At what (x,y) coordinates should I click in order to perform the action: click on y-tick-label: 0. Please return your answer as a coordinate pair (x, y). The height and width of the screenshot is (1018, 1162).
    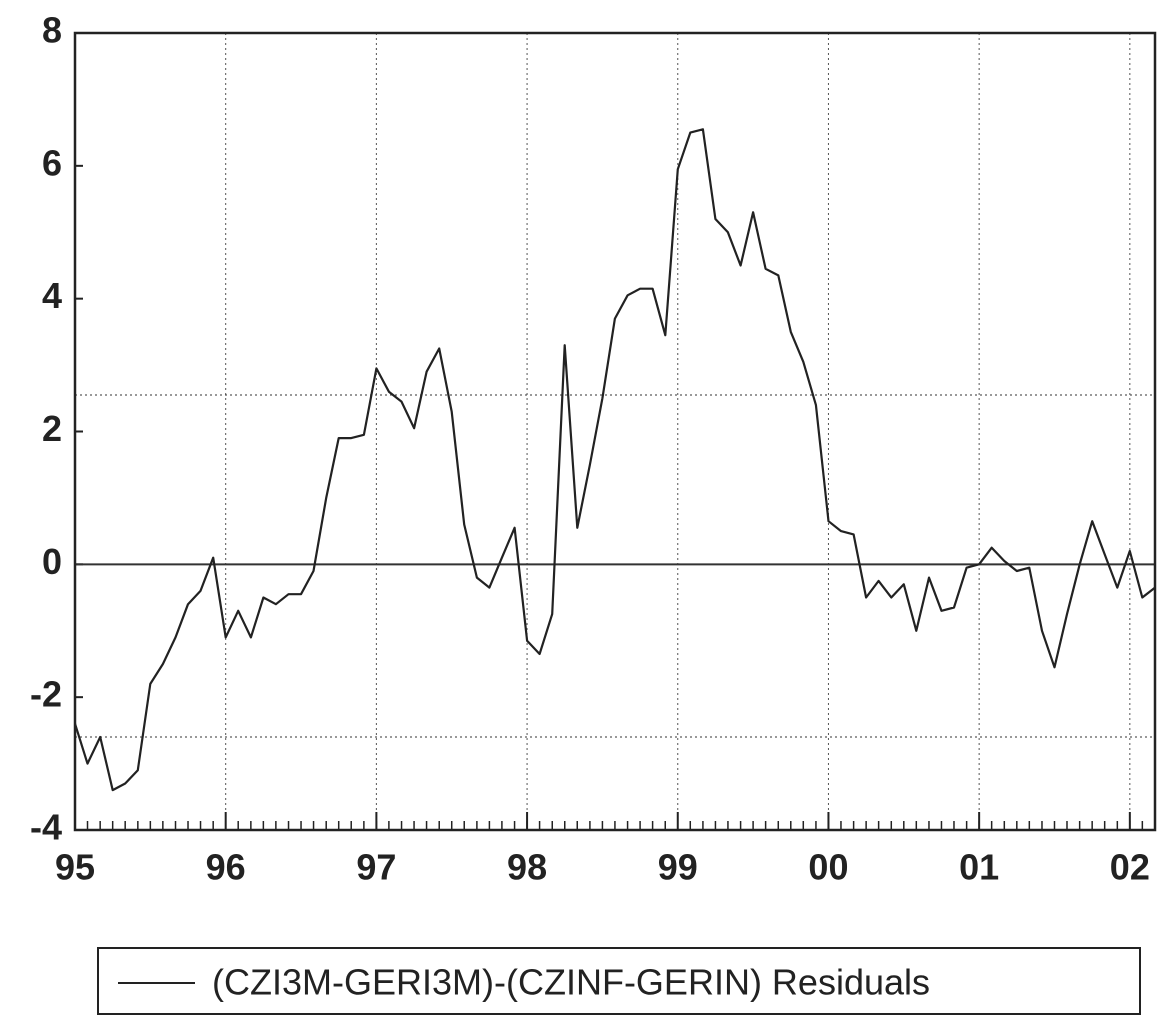
    Looking at the image, I should click on (52, 561).